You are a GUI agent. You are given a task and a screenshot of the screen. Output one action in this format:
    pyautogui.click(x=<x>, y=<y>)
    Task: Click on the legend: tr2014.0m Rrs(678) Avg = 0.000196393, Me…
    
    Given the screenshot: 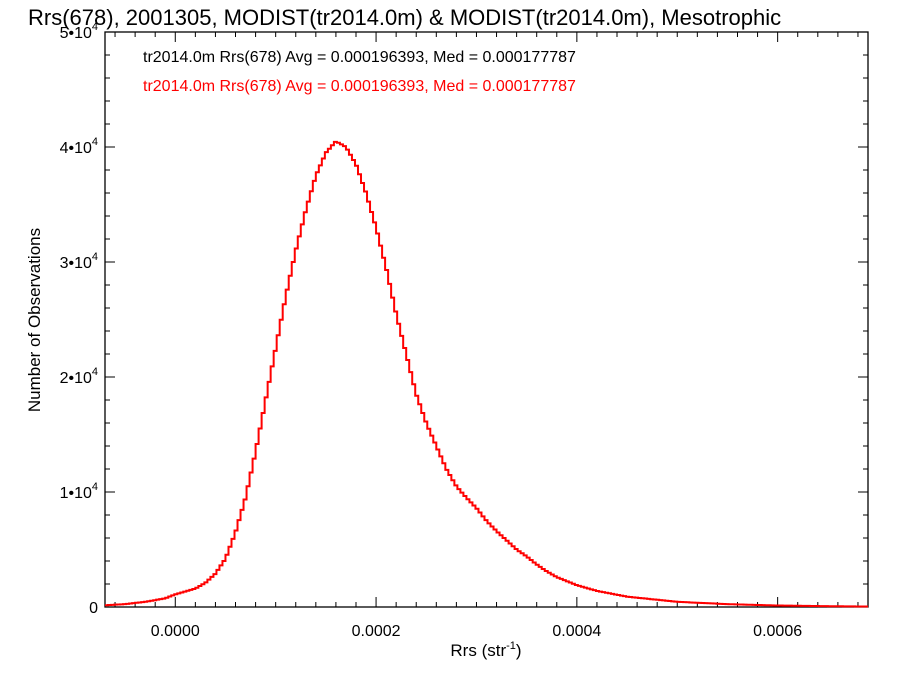 What is the action you would take?
    pyautogui.click(x=359, y=72)
    